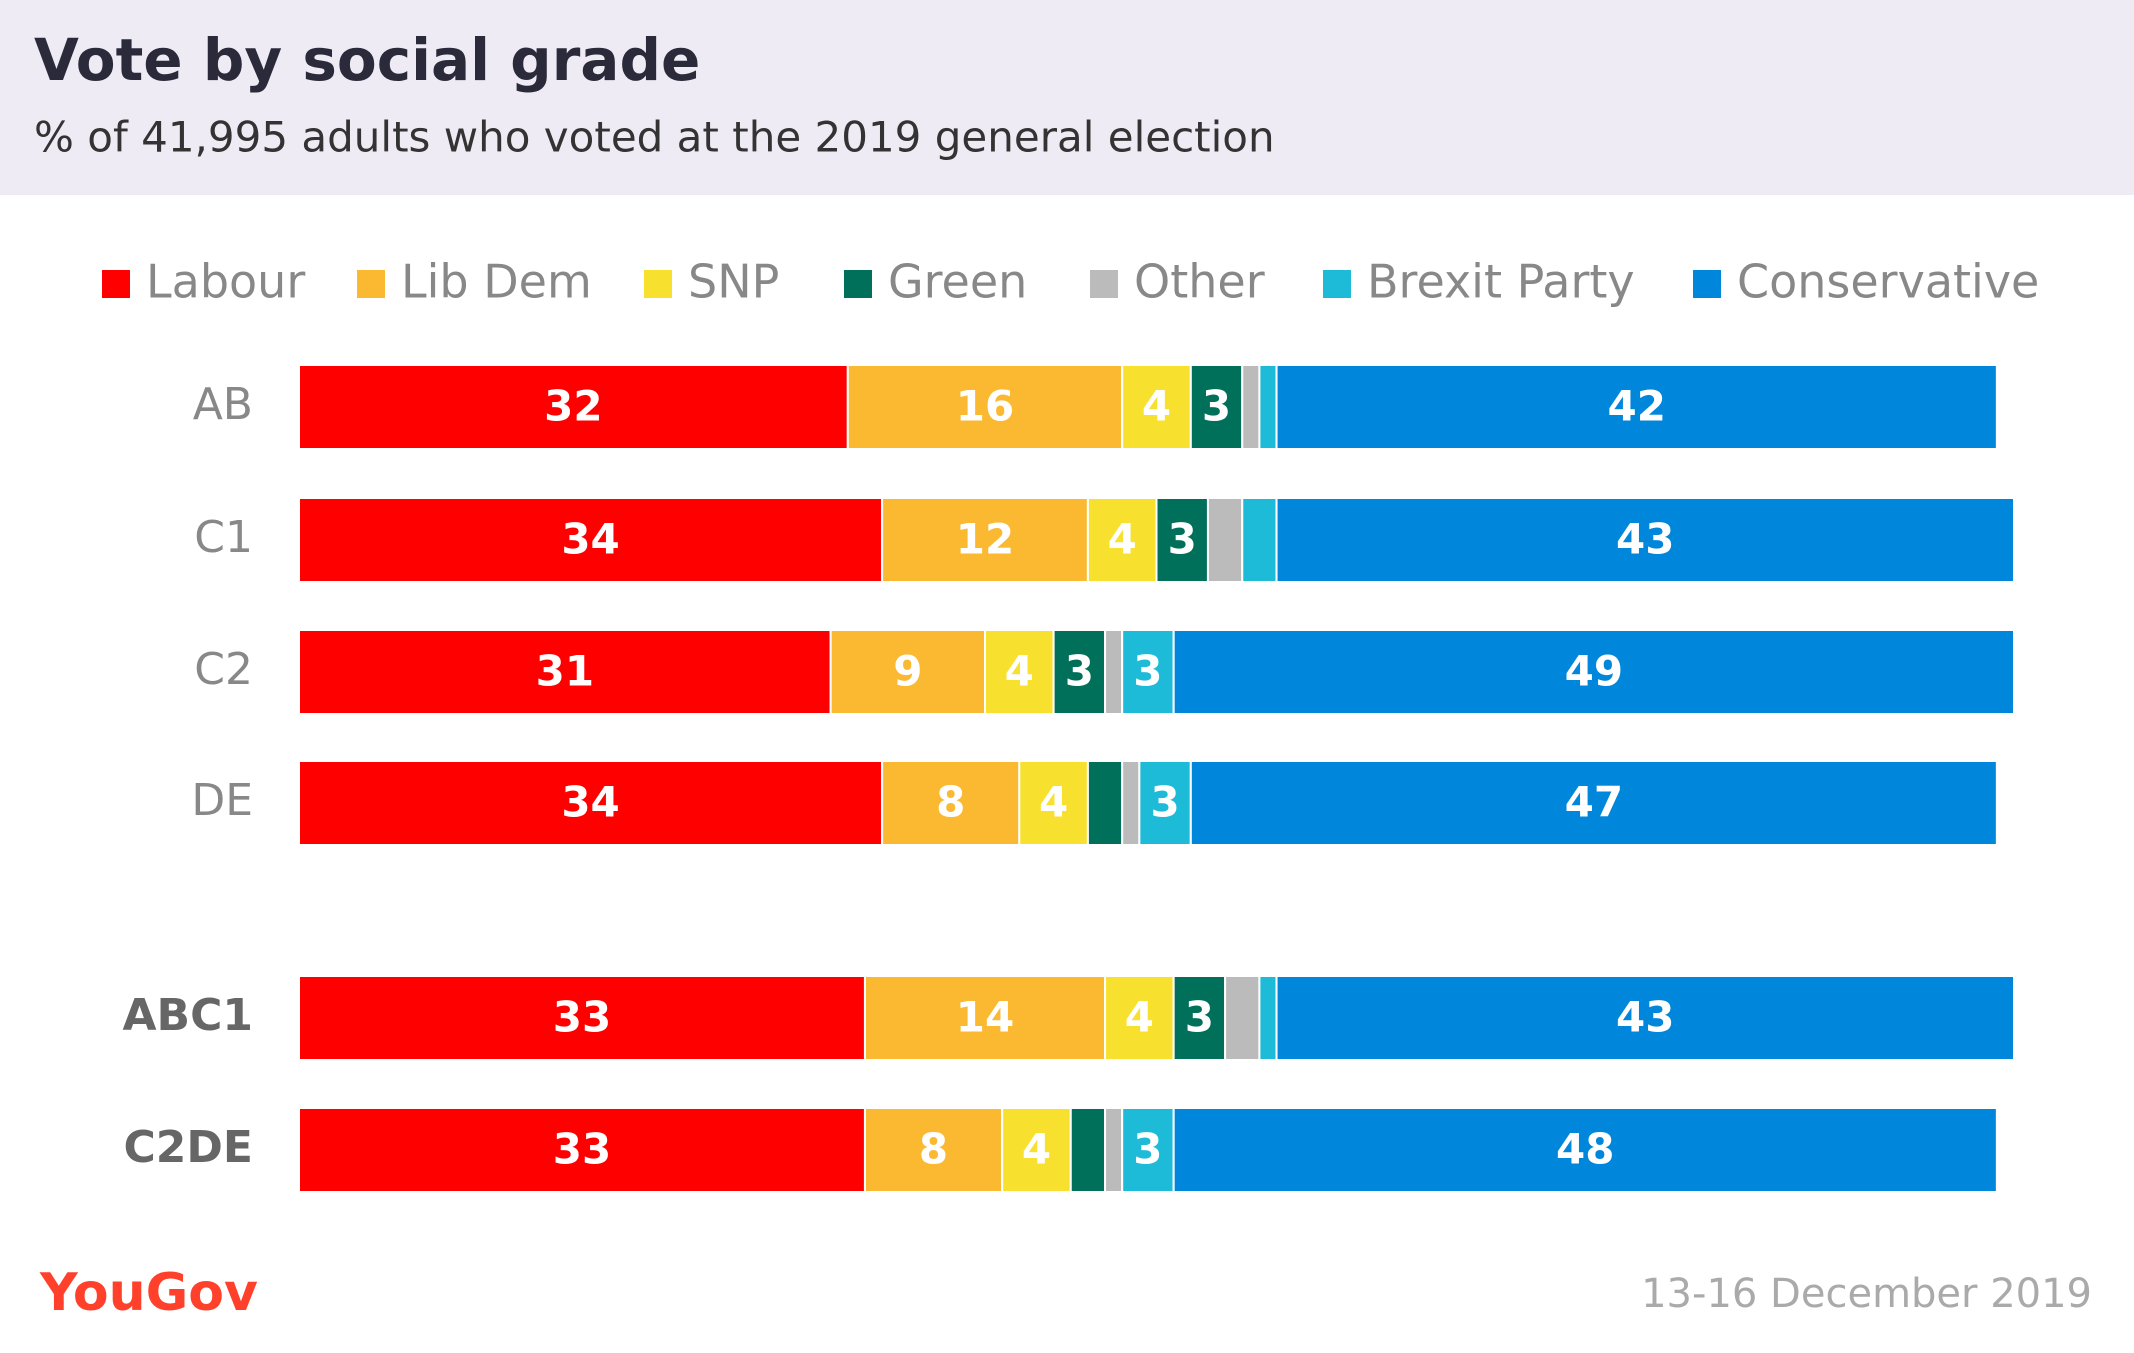 This screenshot has height=1353, width=2134. What do you see at coordinates (223, 669) in the screenshot?
I see `category-label: C2` at bounding box center [223, 669].